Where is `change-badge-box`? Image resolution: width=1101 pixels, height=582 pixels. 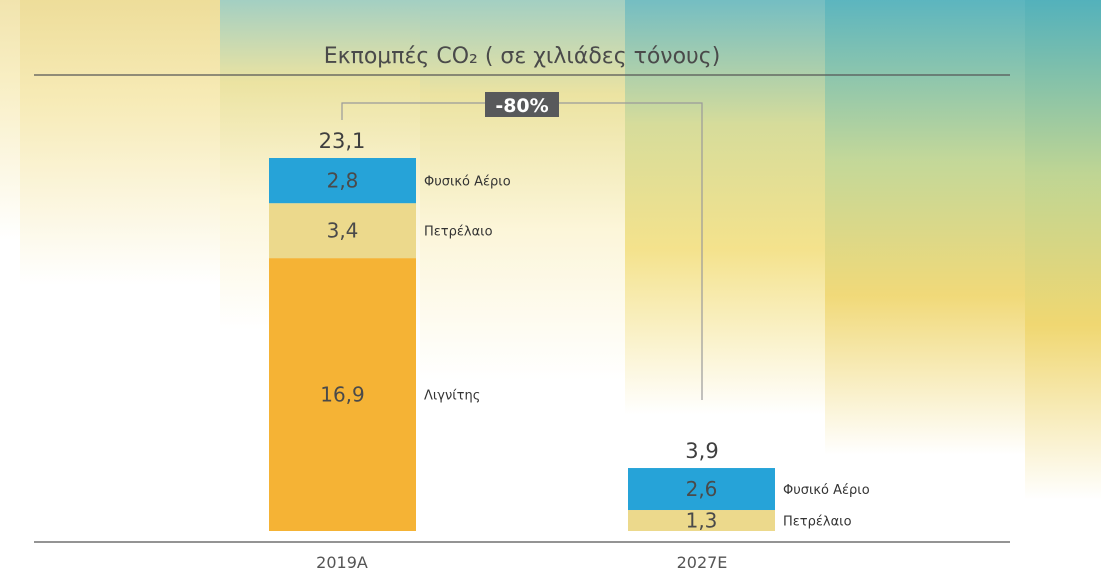
change-badge-box is located at coordinates (522, 104).